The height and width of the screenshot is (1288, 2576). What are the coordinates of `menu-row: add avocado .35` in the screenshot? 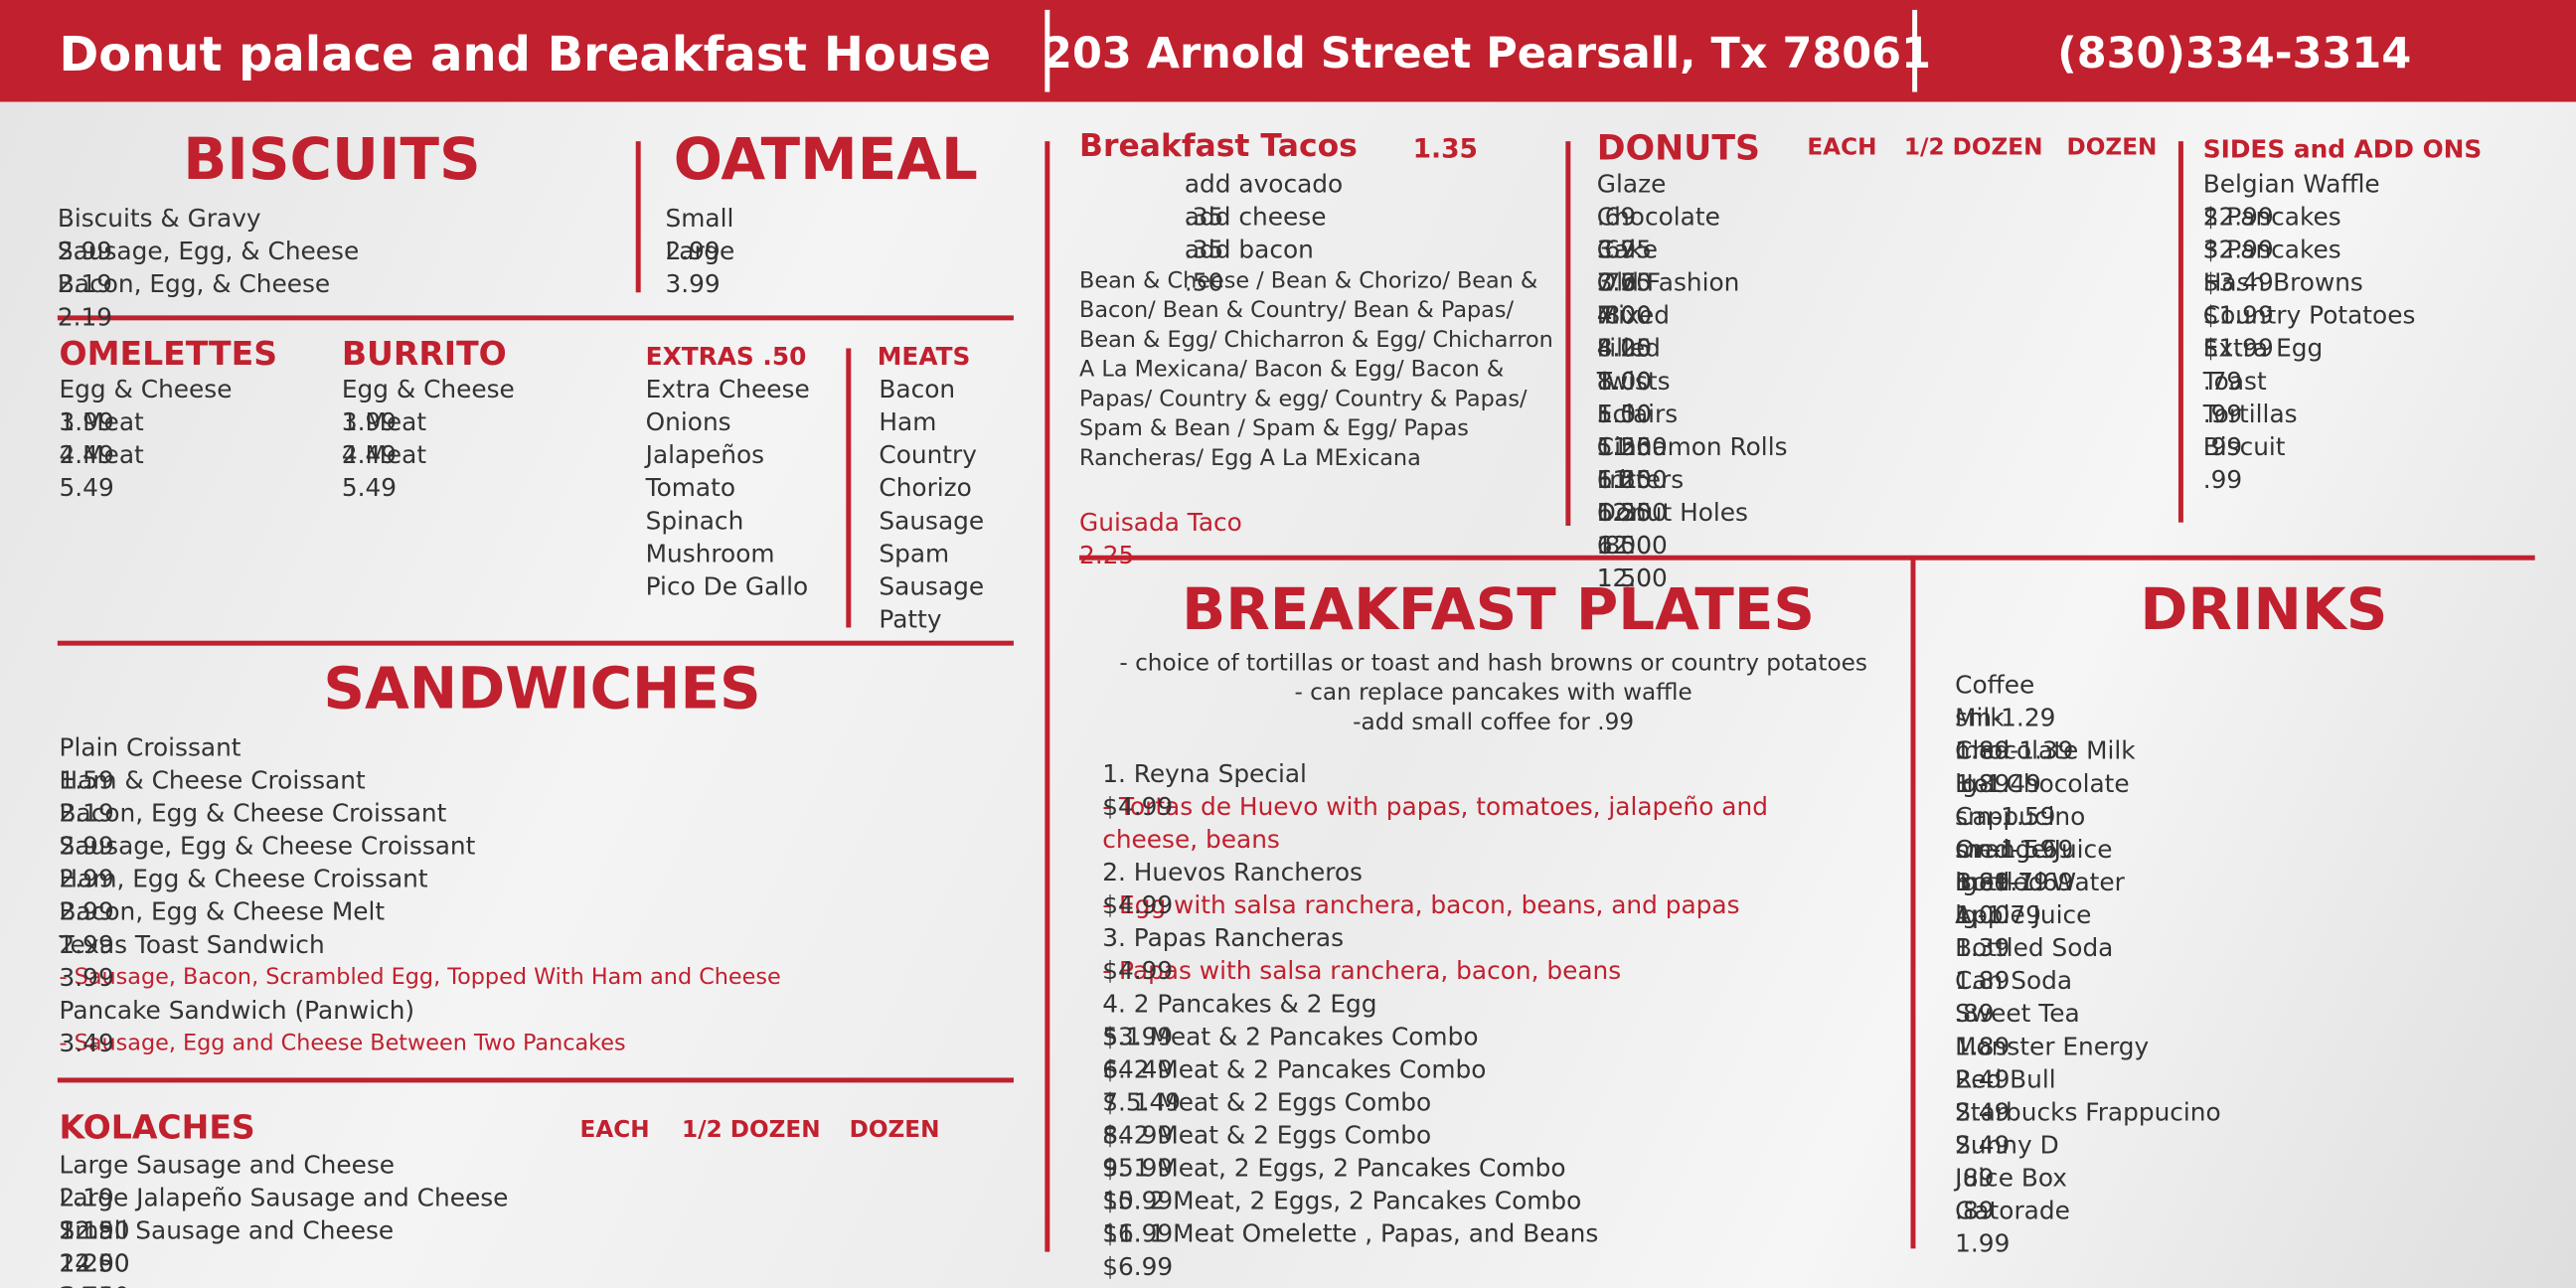 It's located at (1349, 200).